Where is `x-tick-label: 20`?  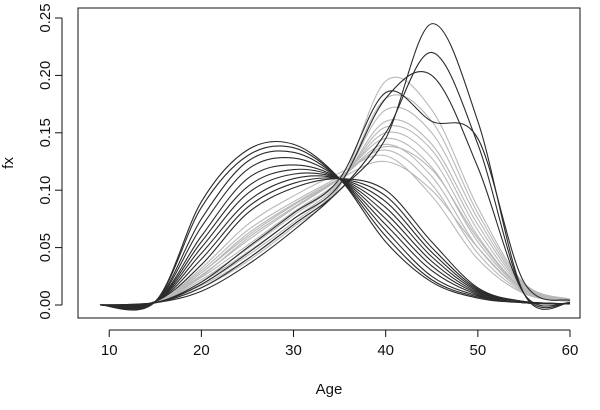 x-tick-label: 20 is located at coordinates (201, 350).